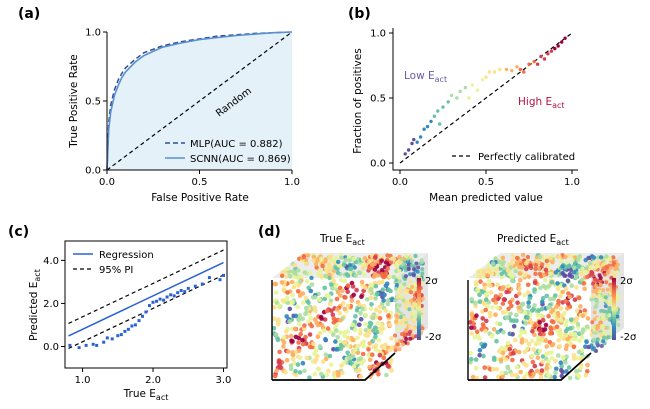 This screenshot has height=409, width=650. What do you see at coordinates (419, 309) in the screenshot?
I see `colorbar-true` at bounding box center [419, 309].